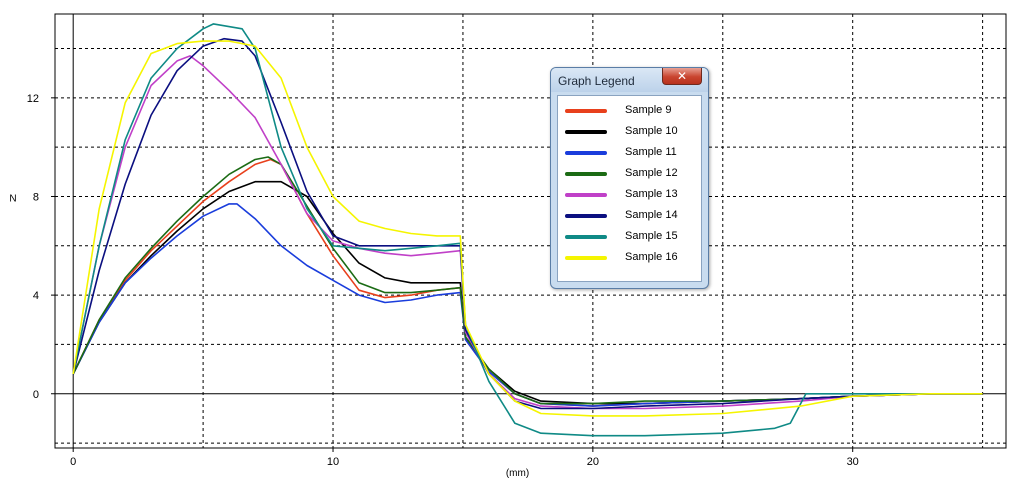 The image size is (1022, 490). I want to click on y-tick-label: 0, so click(36, 395).